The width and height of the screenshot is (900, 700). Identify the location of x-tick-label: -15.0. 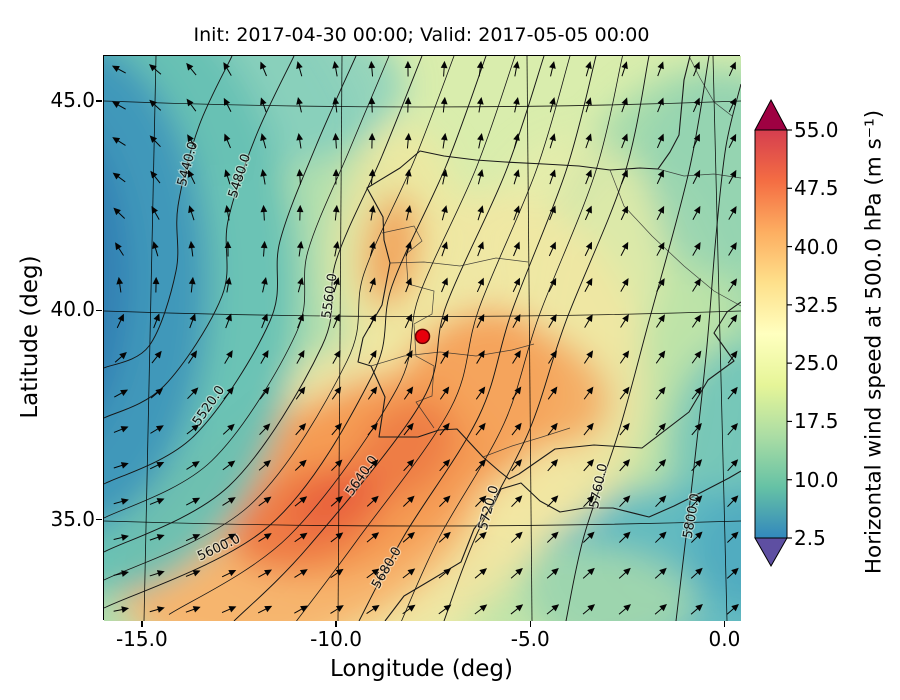
(141, 639).